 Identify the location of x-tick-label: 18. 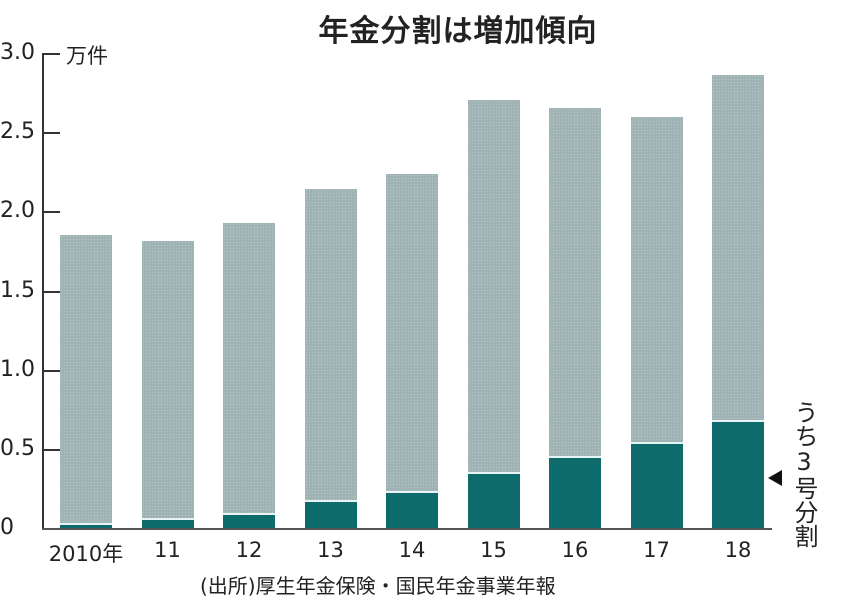
(738, 550).